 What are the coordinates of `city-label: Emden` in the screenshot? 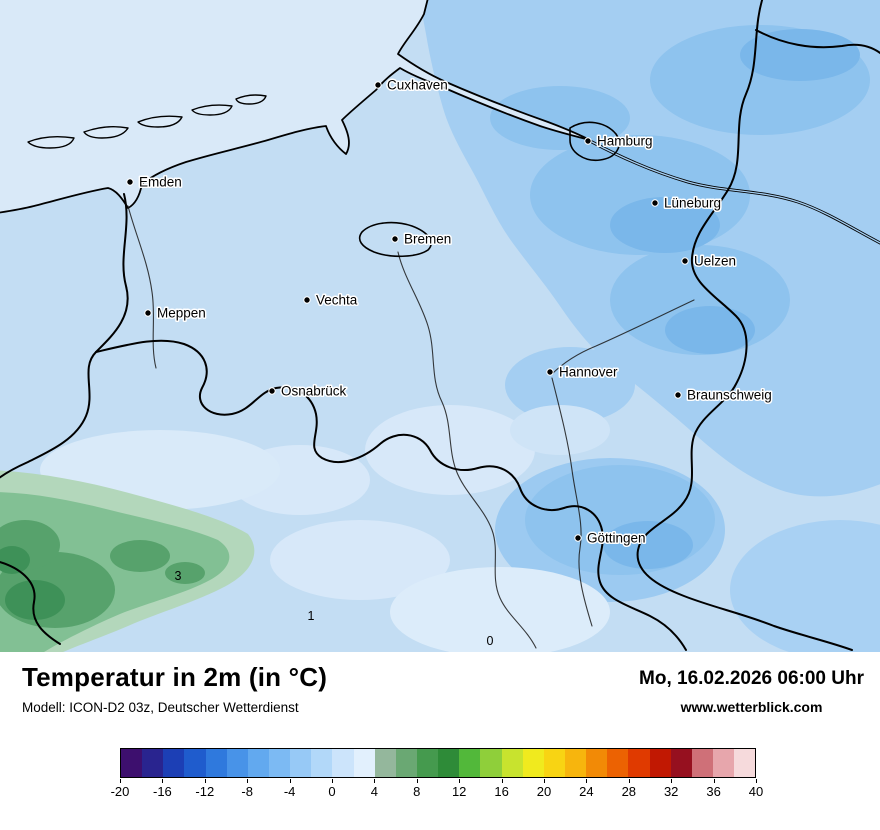 It's located at (160, 182).